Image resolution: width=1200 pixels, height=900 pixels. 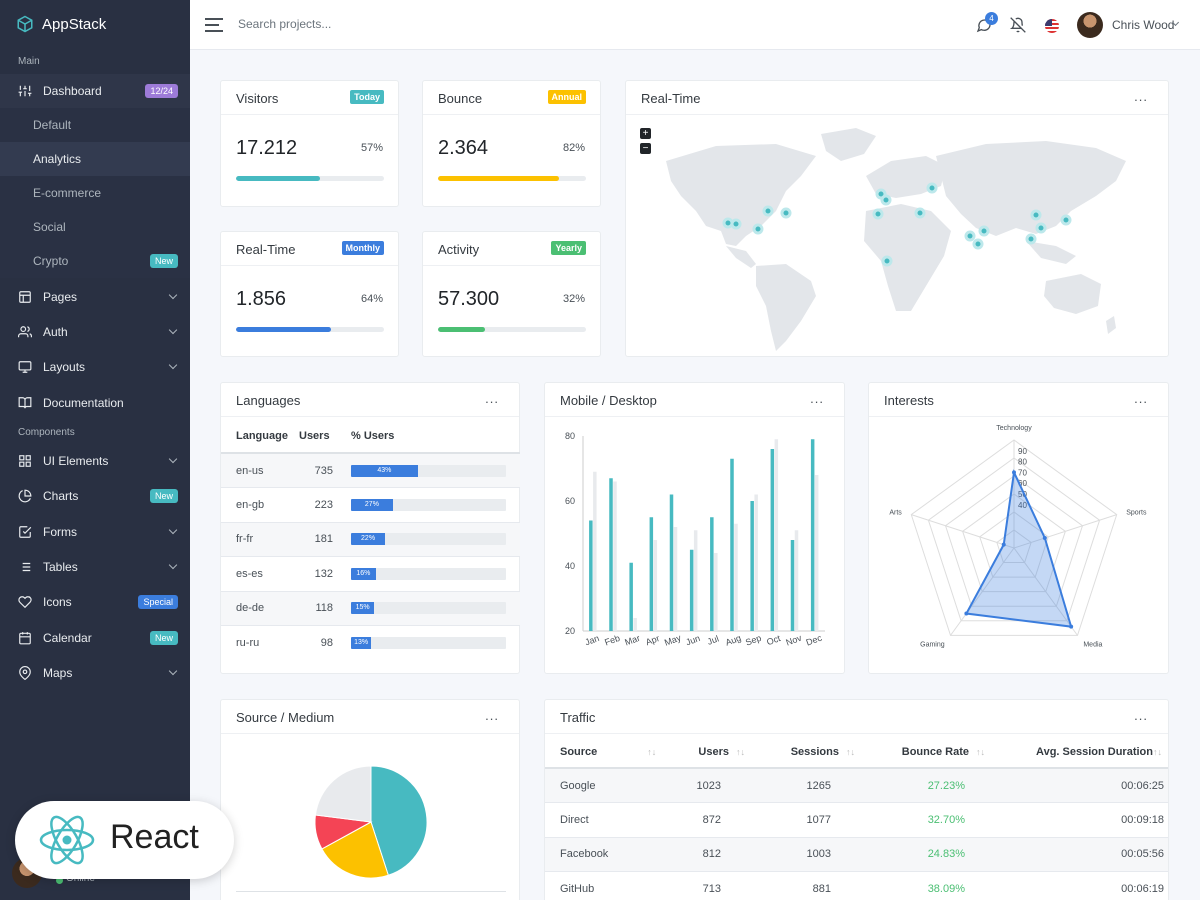 I want to click on box-logo-icon, so click(x=25, y=24).